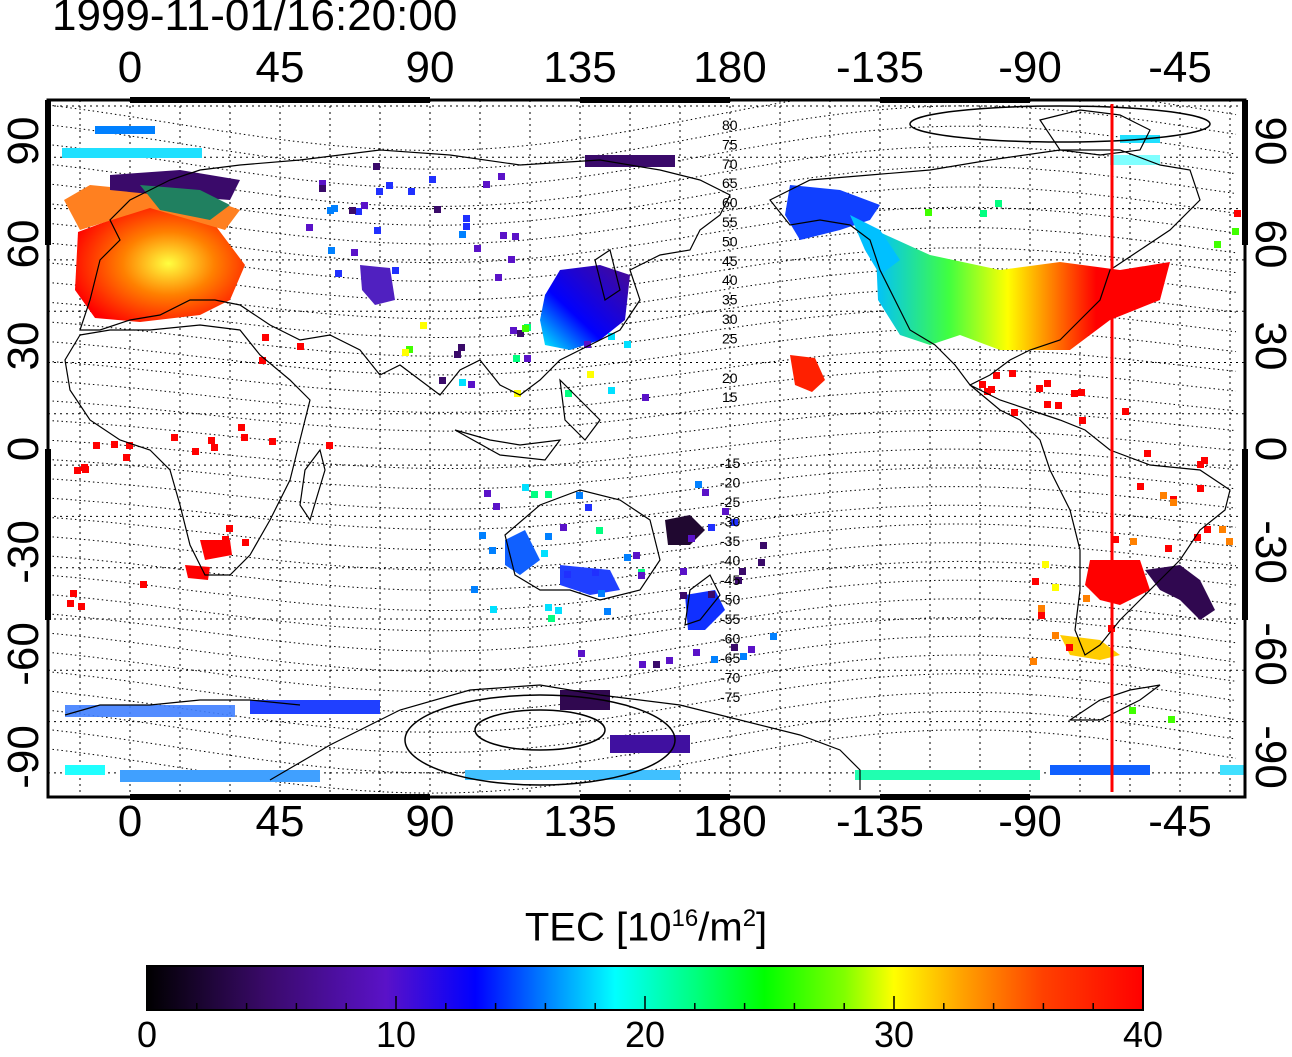 Image resolution: width=1292 pixels, height=1057 pixels. I want to click on colorbar-title-exp2: 2, so click(749, 918).